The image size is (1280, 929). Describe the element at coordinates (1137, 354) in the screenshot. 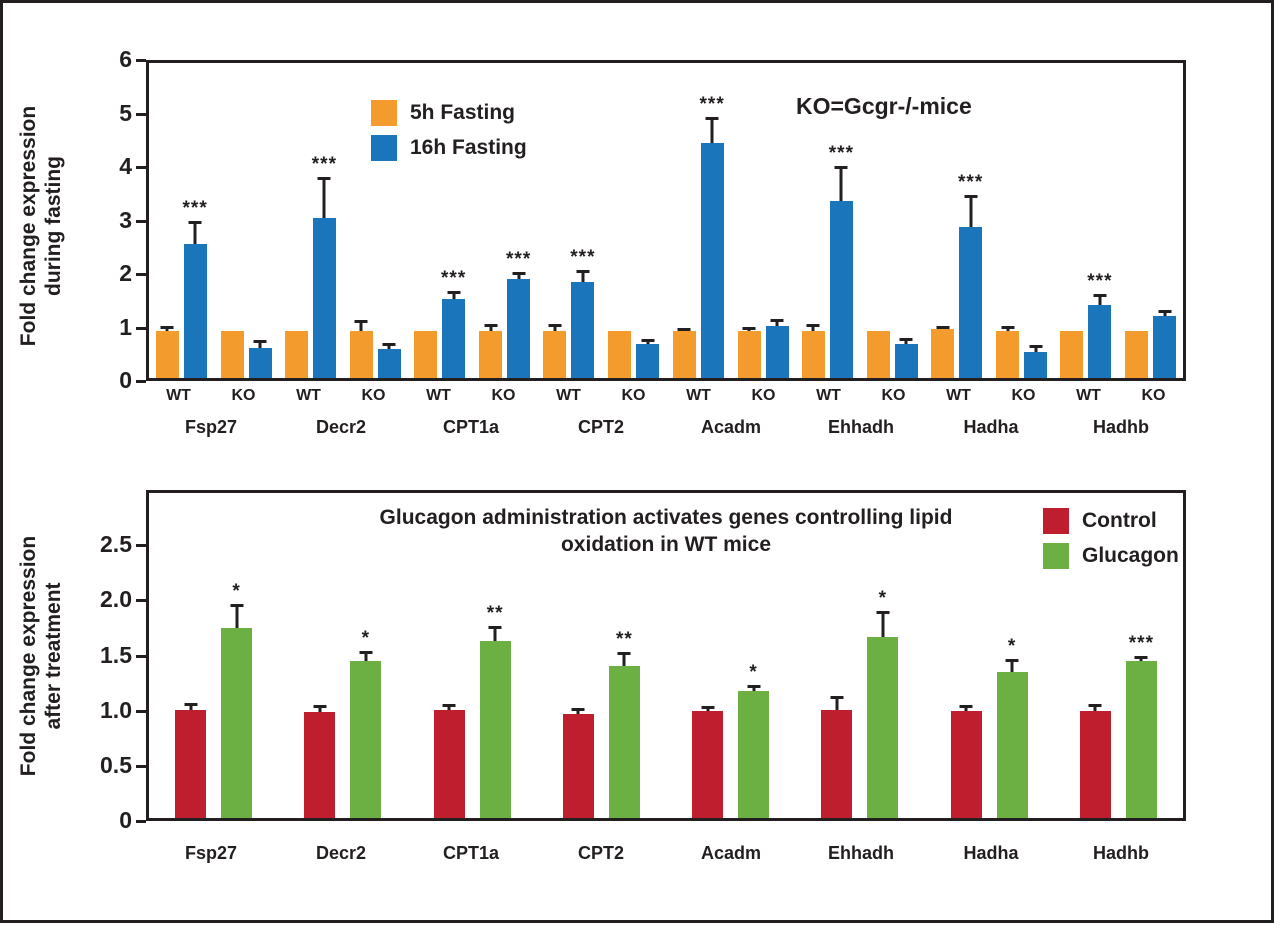

I see `bar-hadhb-ko-5h-fasting` at that location.